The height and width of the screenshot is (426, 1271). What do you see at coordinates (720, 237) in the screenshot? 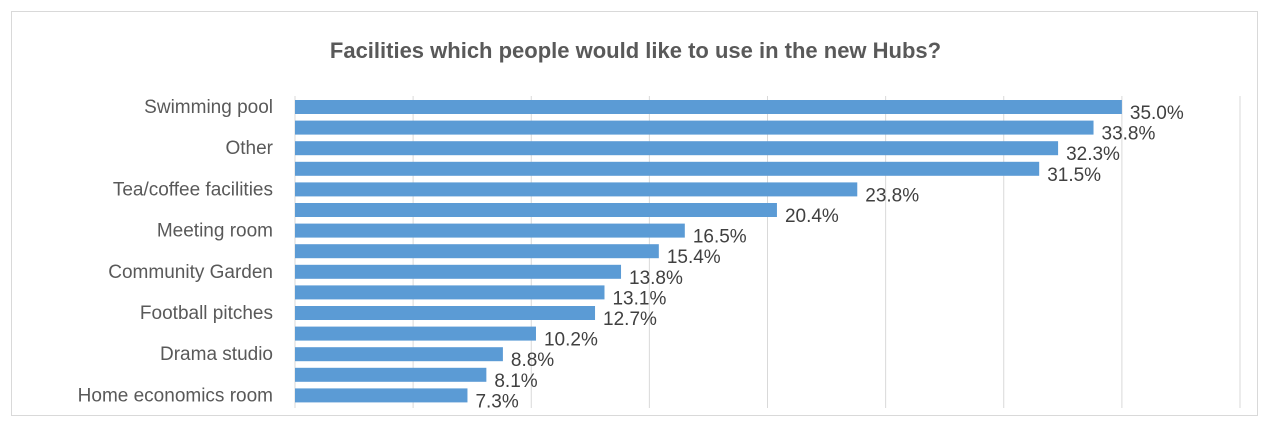
I see `data-label: 16.5%` at bounding box center [720, 237].